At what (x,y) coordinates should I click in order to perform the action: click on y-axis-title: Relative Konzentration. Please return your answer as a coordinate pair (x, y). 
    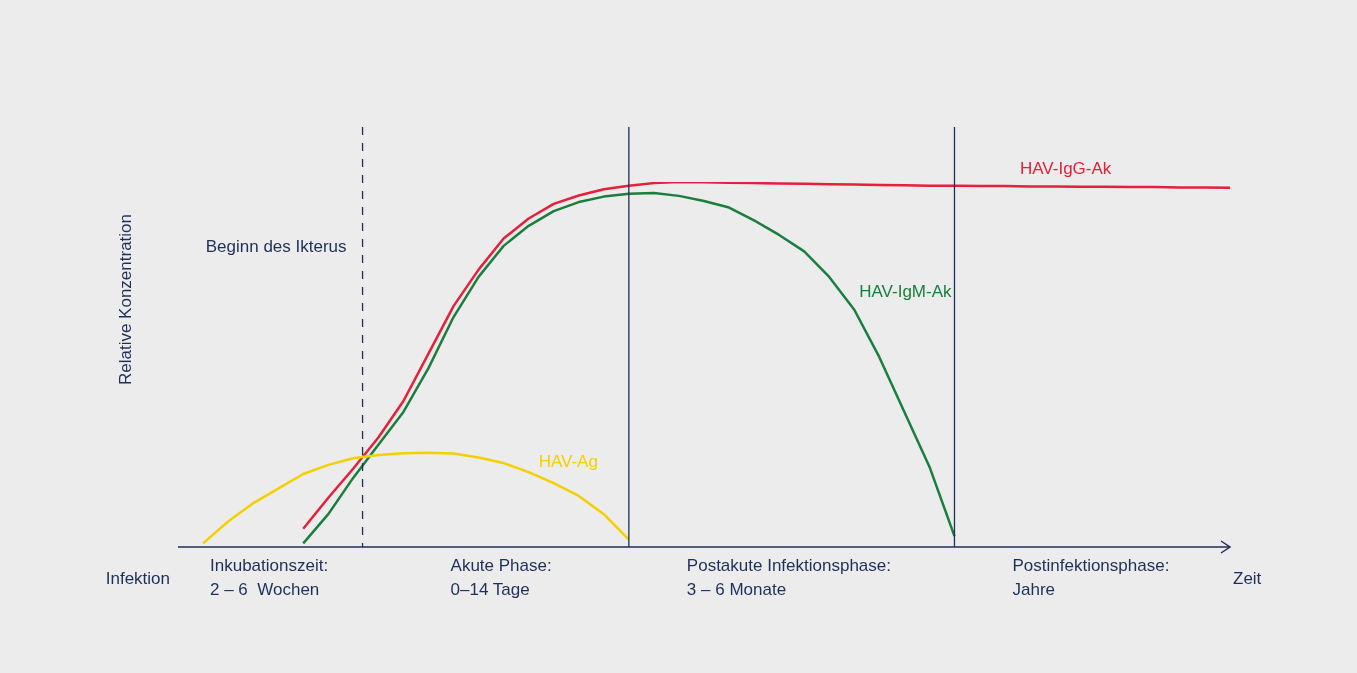
    Looking at the image, I should click on (125, 299).